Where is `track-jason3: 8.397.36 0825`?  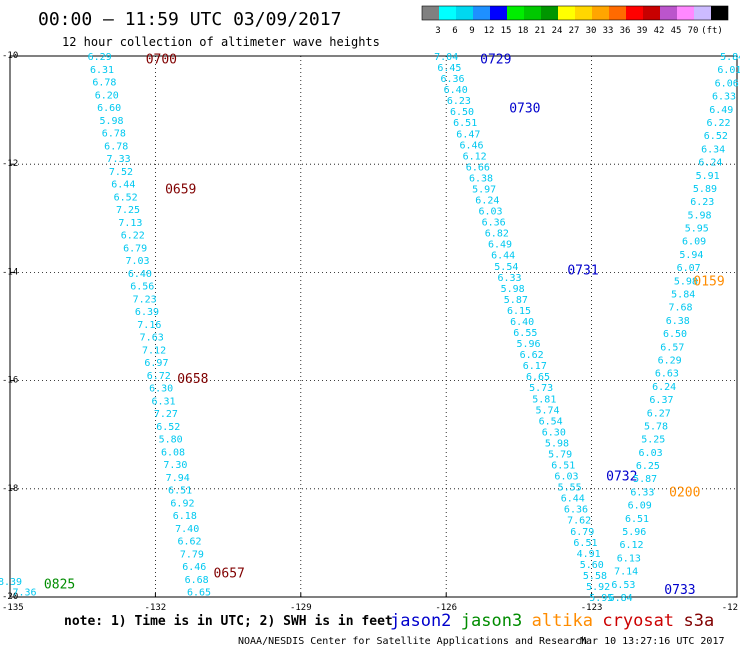
track-jason3: 8.397.36 0825 is located at coordinates (37, 588).